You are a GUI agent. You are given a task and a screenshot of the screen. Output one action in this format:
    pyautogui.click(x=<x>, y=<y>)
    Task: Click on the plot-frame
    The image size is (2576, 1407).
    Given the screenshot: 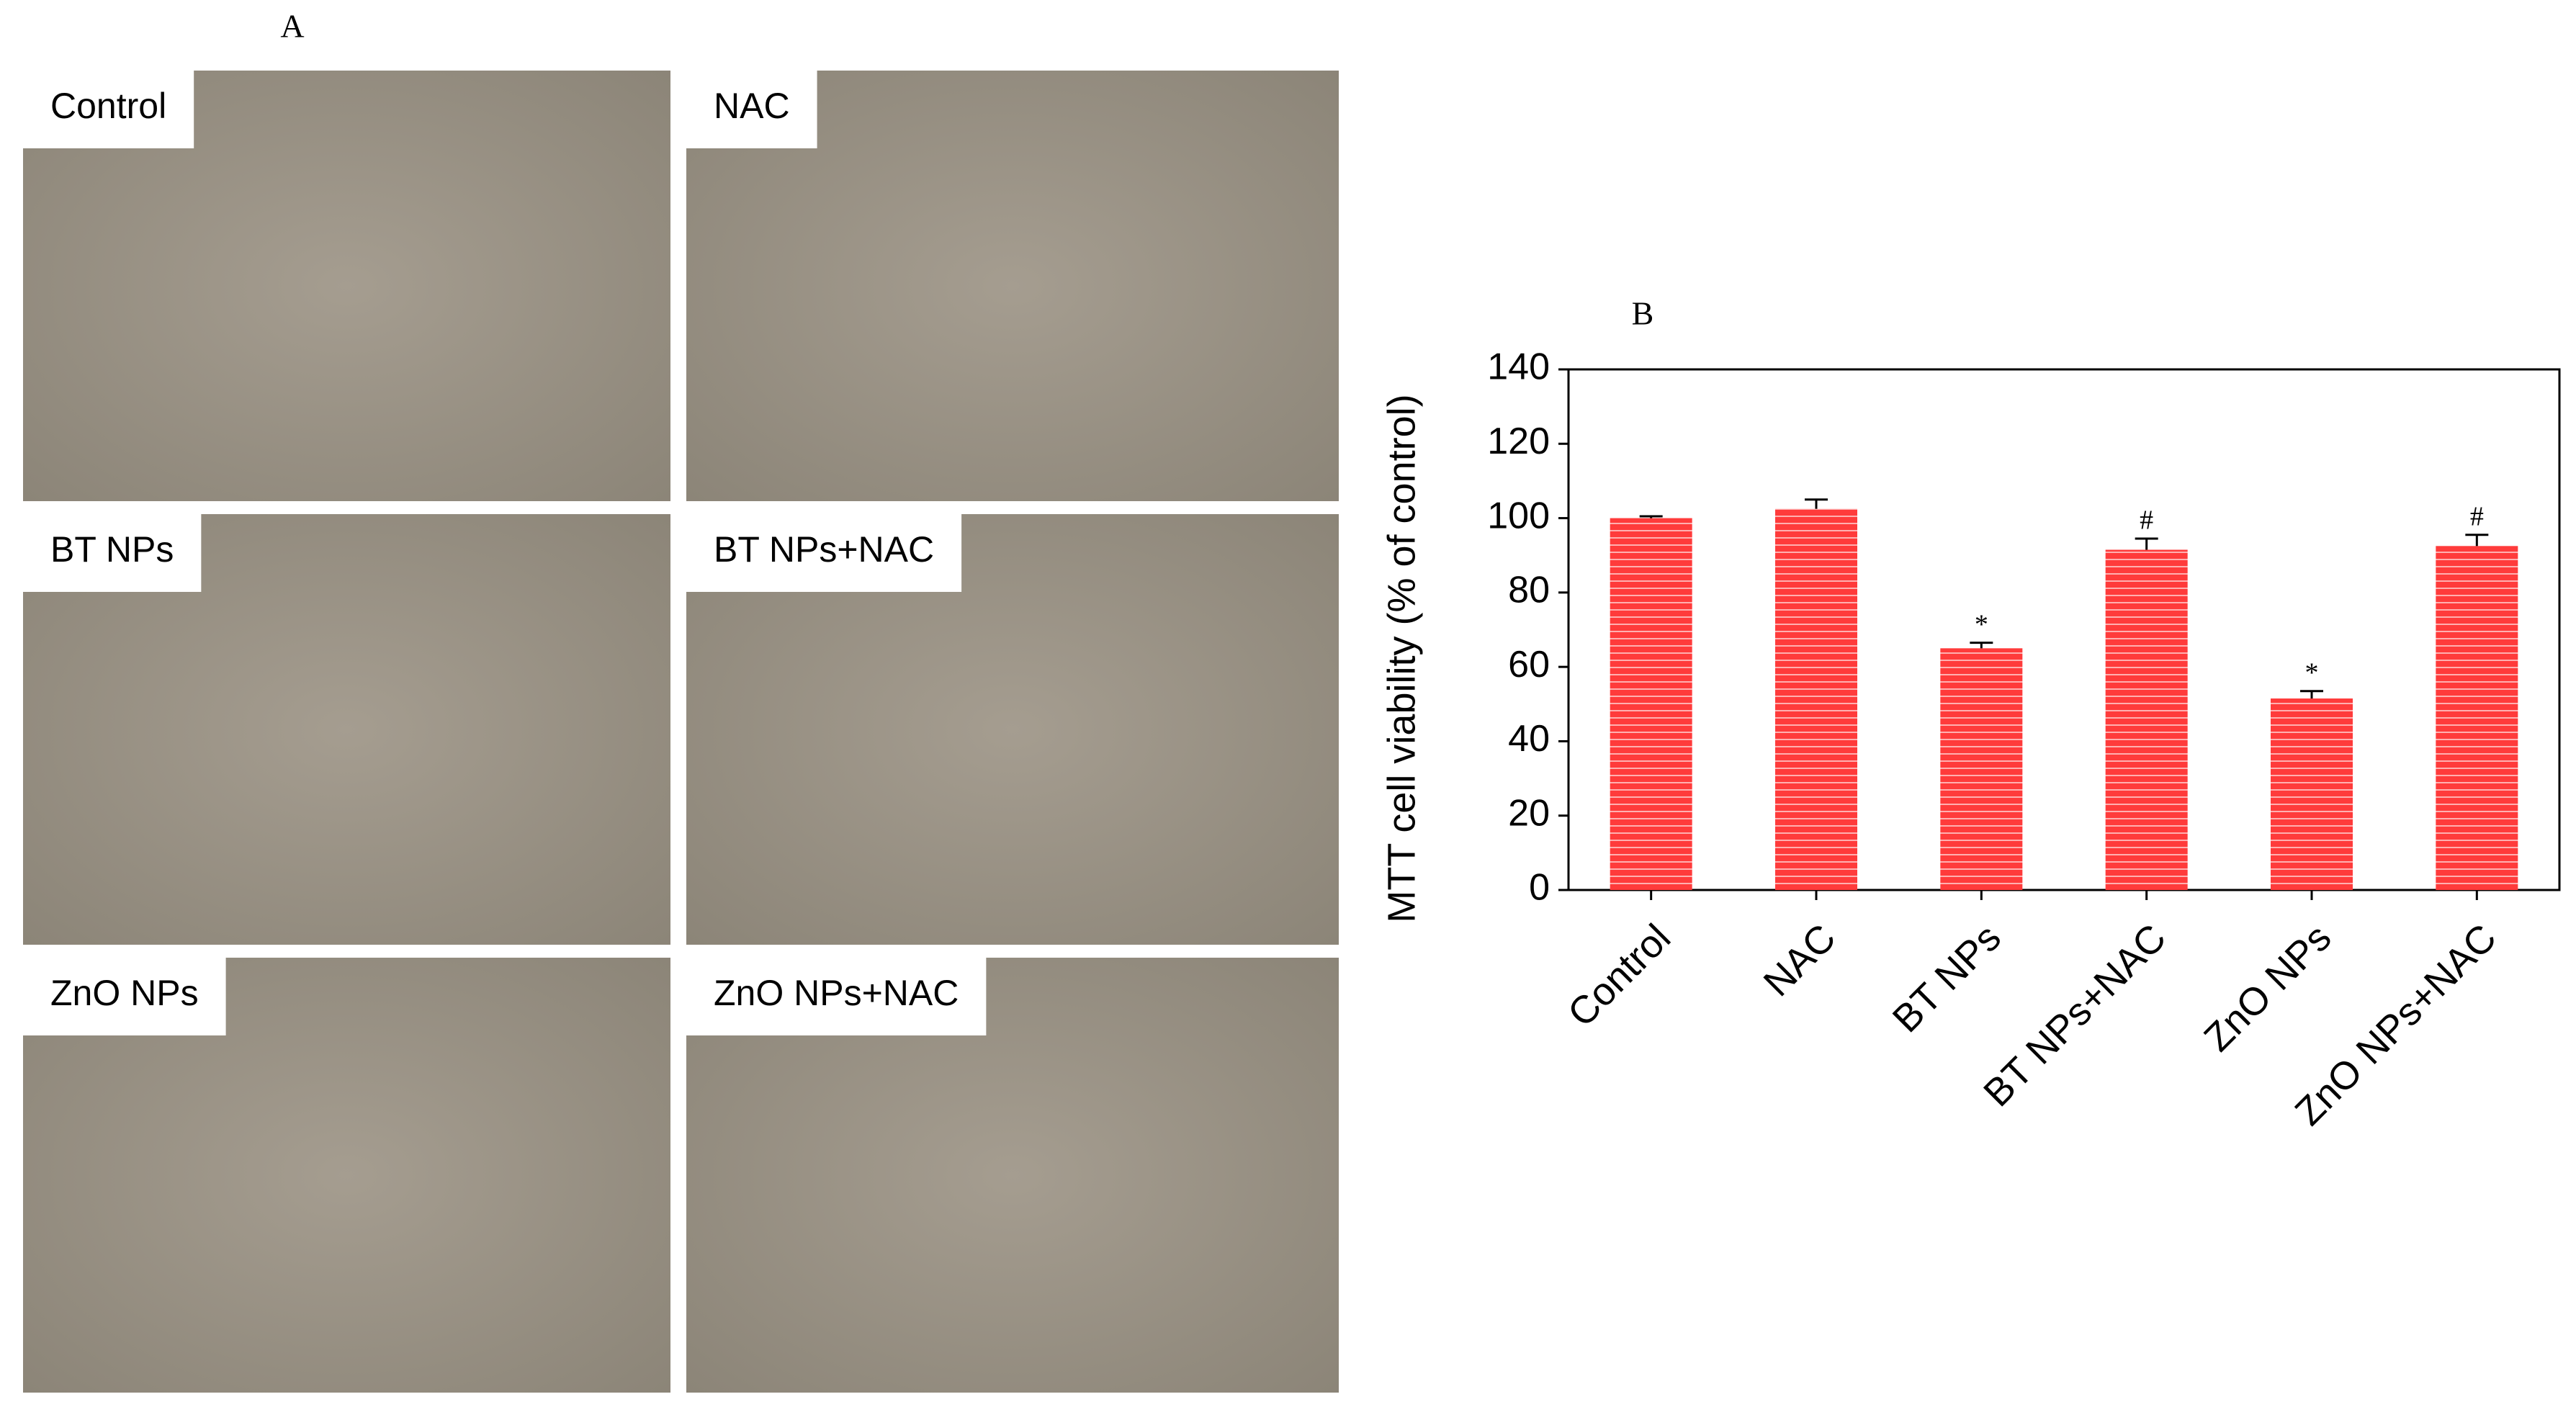 What is the action you would take?
    pyautogui.click(x=2064, y=629)
    